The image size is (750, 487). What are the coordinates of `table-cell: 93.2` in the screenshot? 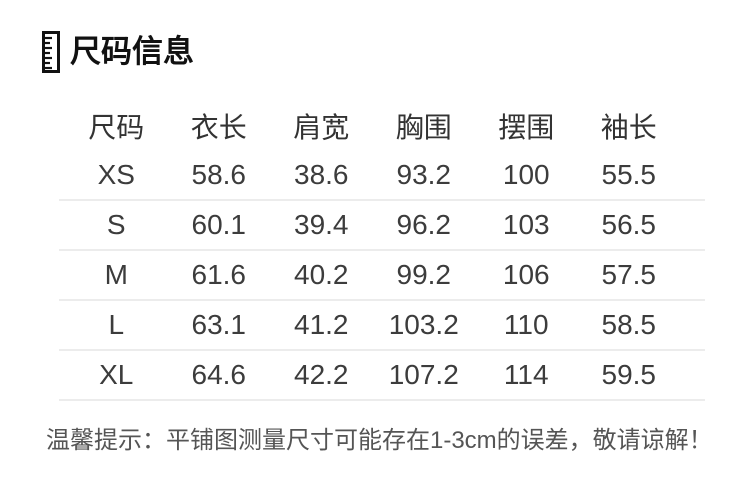 It's located at (424, 174).